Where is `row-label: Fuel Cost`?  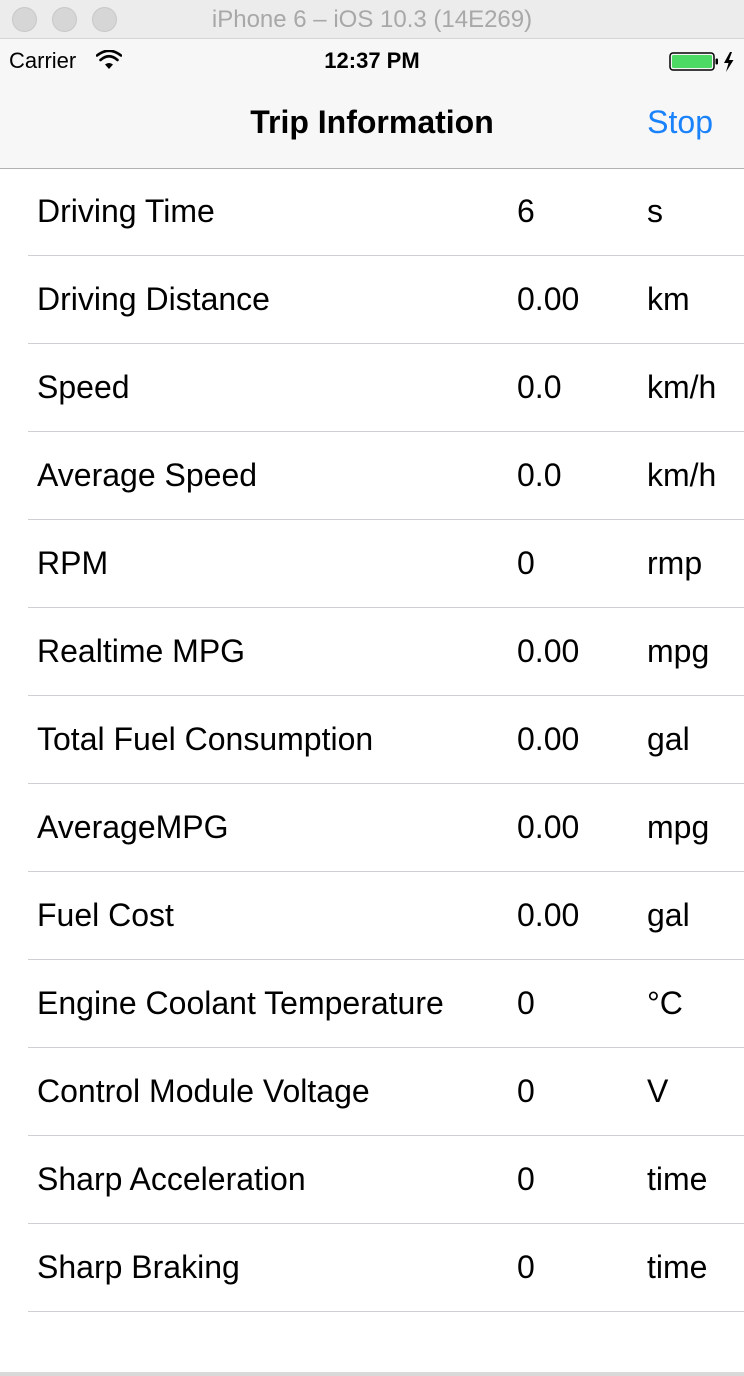 row-label: Fuel Cost is located at coordinates (105, 915).